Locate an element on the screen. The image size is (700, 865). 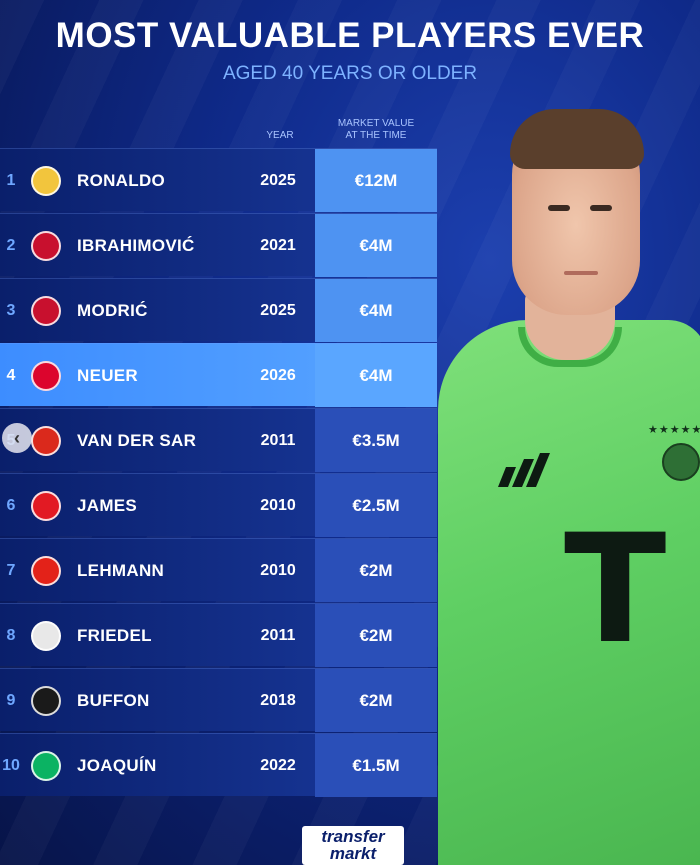
table-row: 2 IBRAHIMOVIĆ 2021 €4M is located at coordinates (218, 245).